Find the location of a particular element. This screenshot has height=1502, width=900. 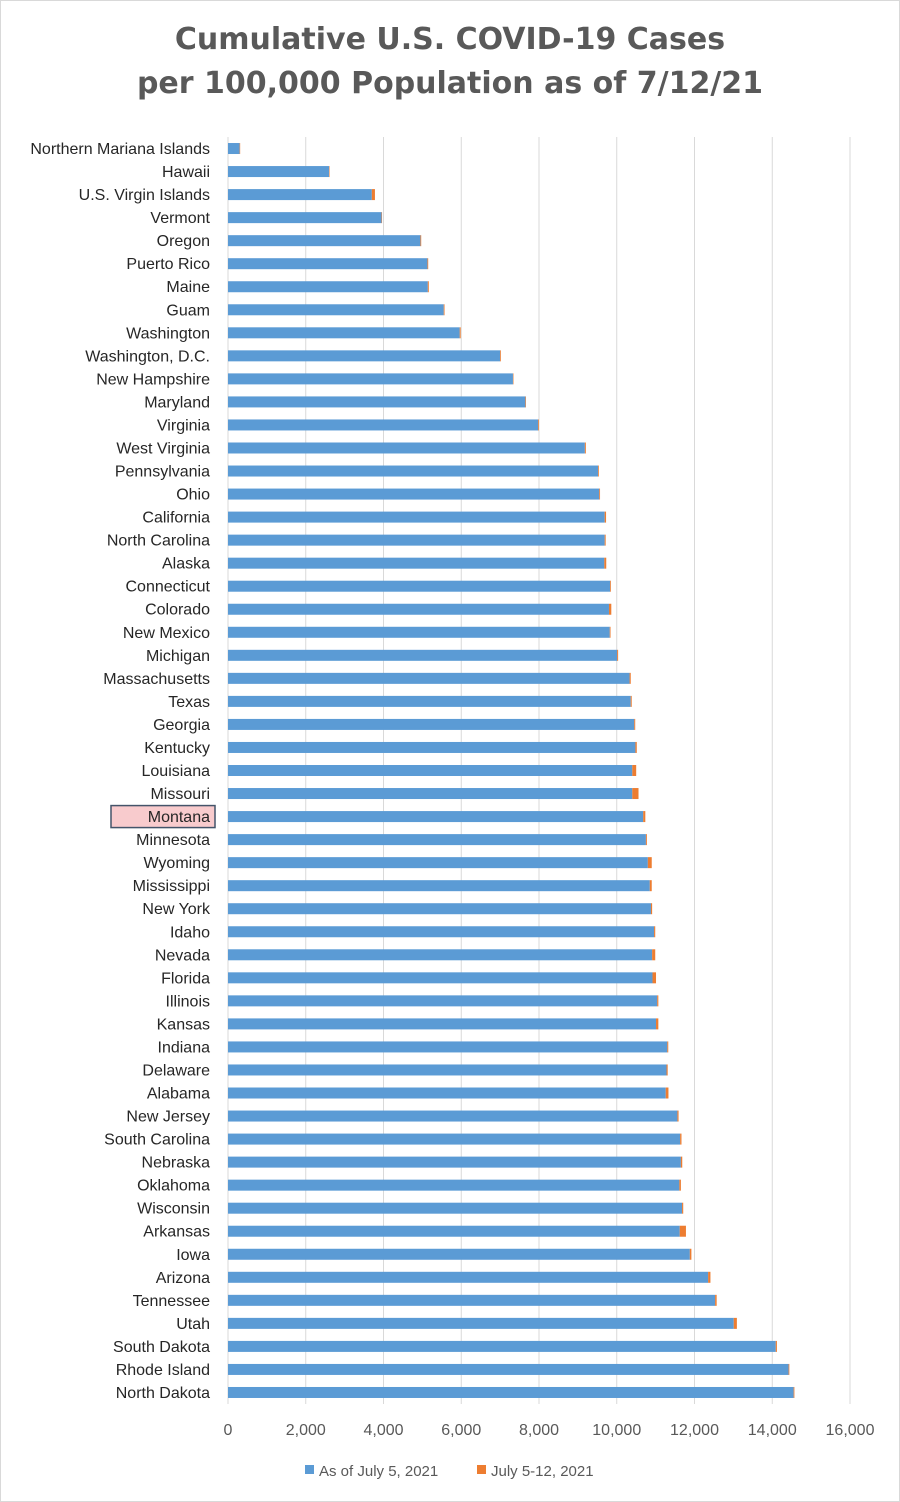

category-label: Wisconsin is located at coordinates (173, 1209).